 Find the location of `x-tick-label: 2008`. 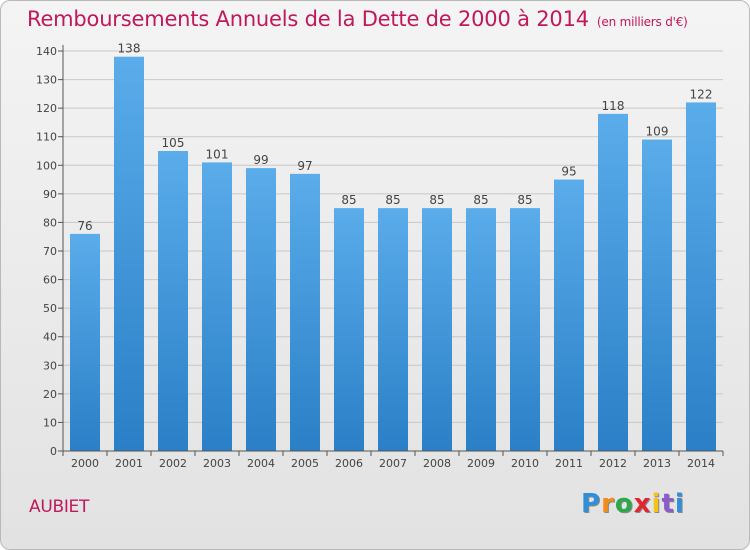

x-tick-label: 2008 is located at coordinates (437, 463).